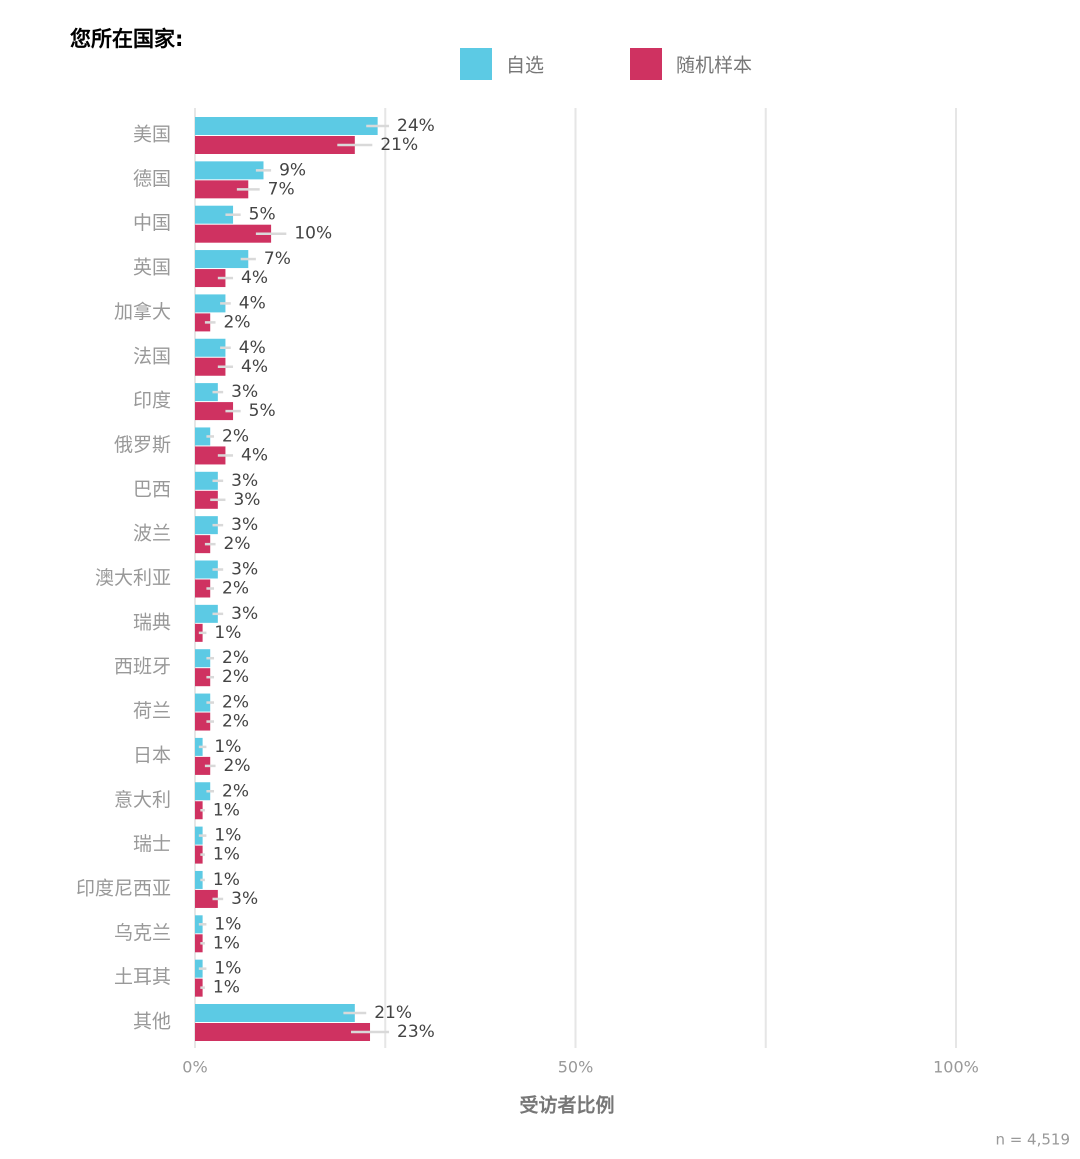 This screenshot has width=1080, height=1159. Describe the element at coordinates (123, 888) in the screenshot. I see `y-tick-label: 印度尼西亚` at that location.